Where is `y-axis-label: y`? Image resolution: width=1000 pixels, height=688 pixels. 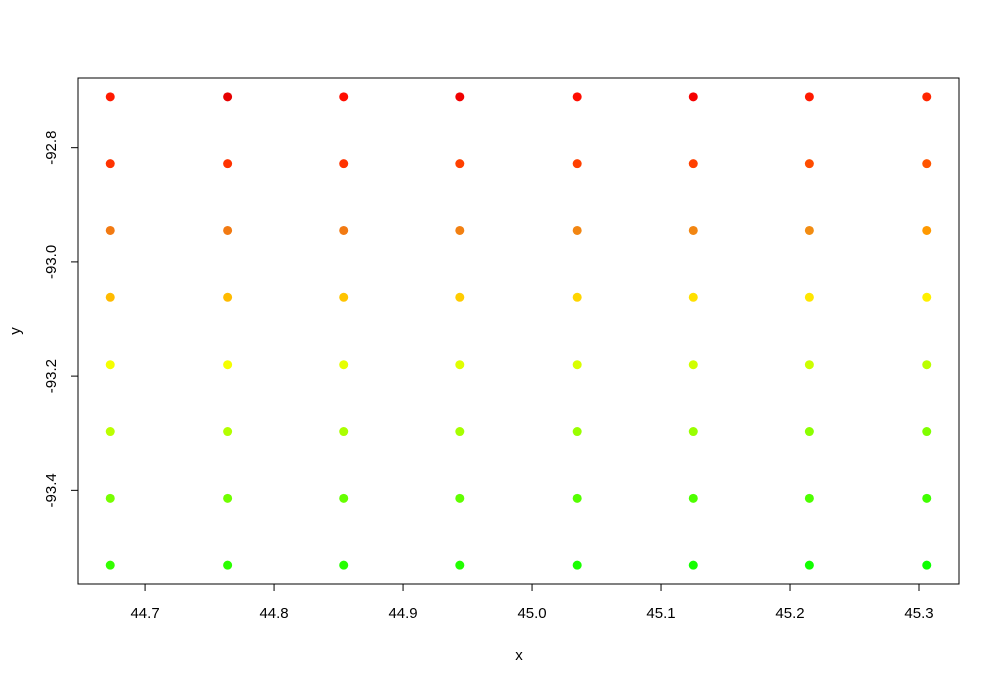 y-axis-label: y is located at coordinates (15, 331).